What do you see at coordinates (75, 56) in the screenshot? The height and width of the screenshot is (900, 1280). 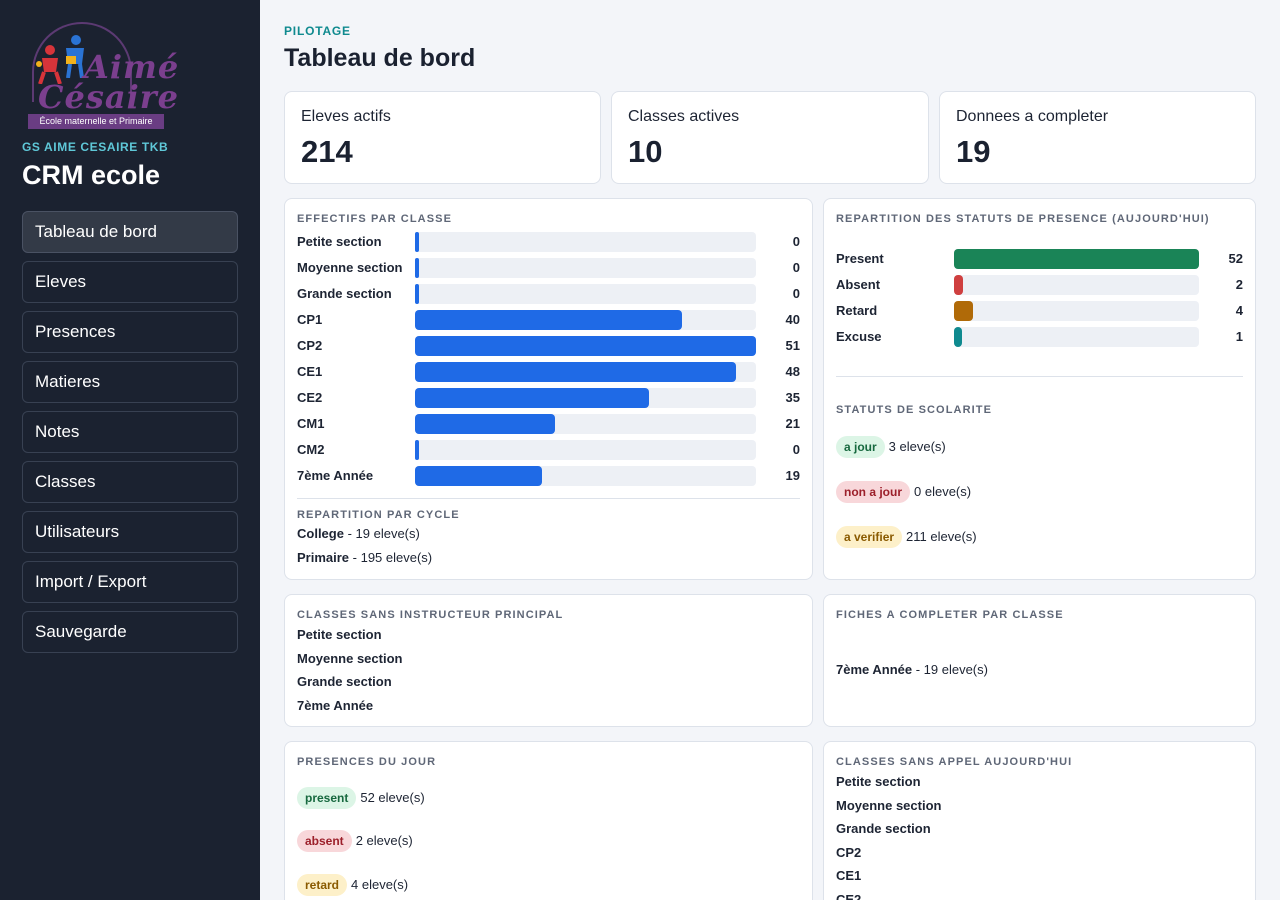 I see `logo-child-blue-icon` at bounding box center [75, 56].